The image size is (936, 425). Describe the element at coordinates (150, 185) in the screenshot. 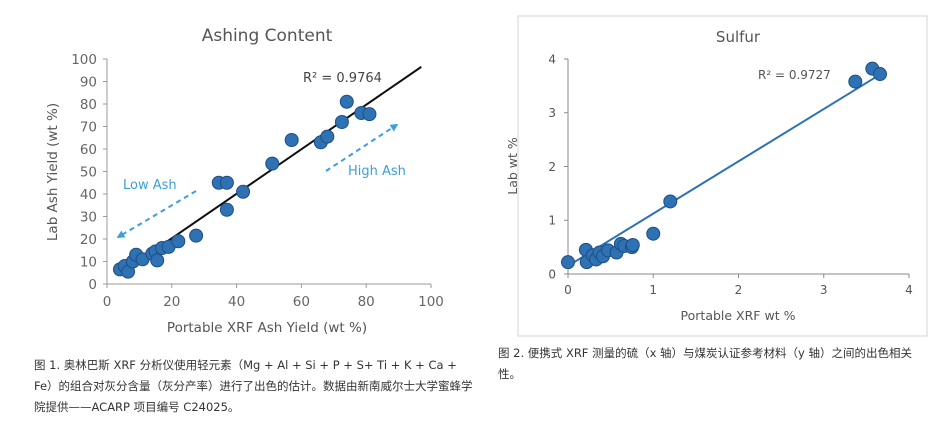

I see `low-ash-annotation: Low Ash` at that location.